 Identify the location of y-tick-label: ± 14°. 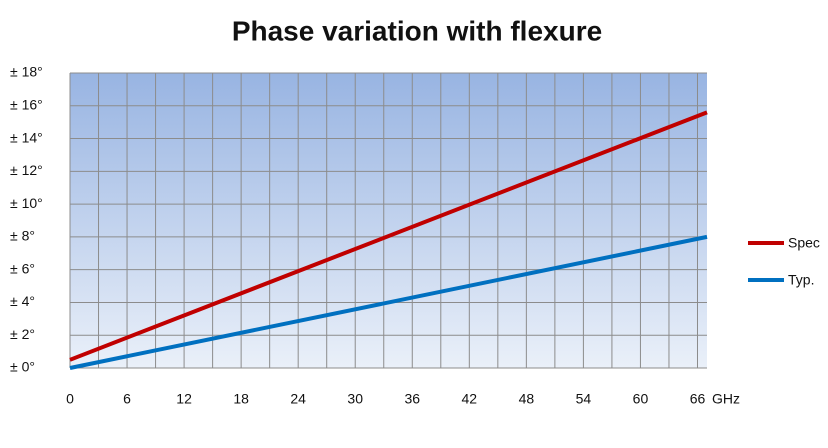
(26, 137).